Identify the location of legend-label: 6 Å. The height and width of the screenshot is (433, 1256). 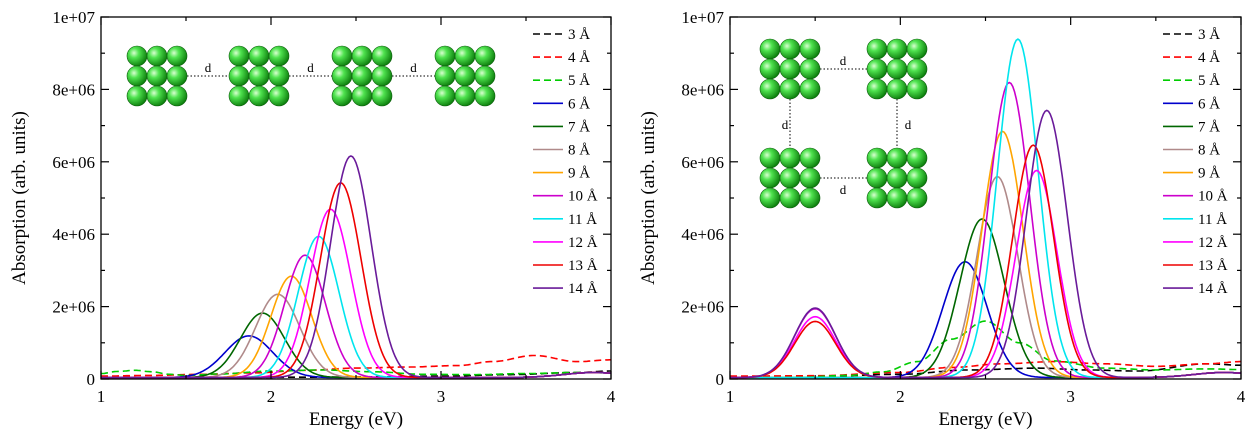
(1209, 104).